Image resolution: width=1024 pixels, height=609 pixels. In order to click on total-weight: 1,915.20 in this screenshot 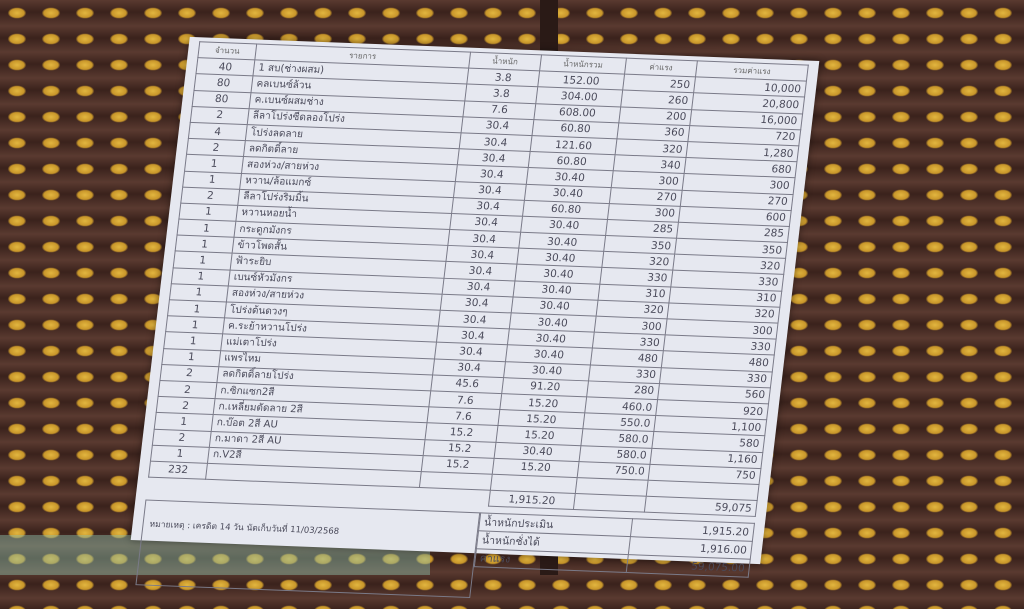, I will do `click(532, 500)`.